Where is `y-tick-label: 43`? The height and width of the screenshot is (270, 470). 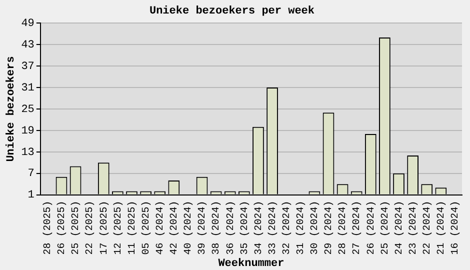 y-tick-label: 43 is located at coordinates (27, 46).